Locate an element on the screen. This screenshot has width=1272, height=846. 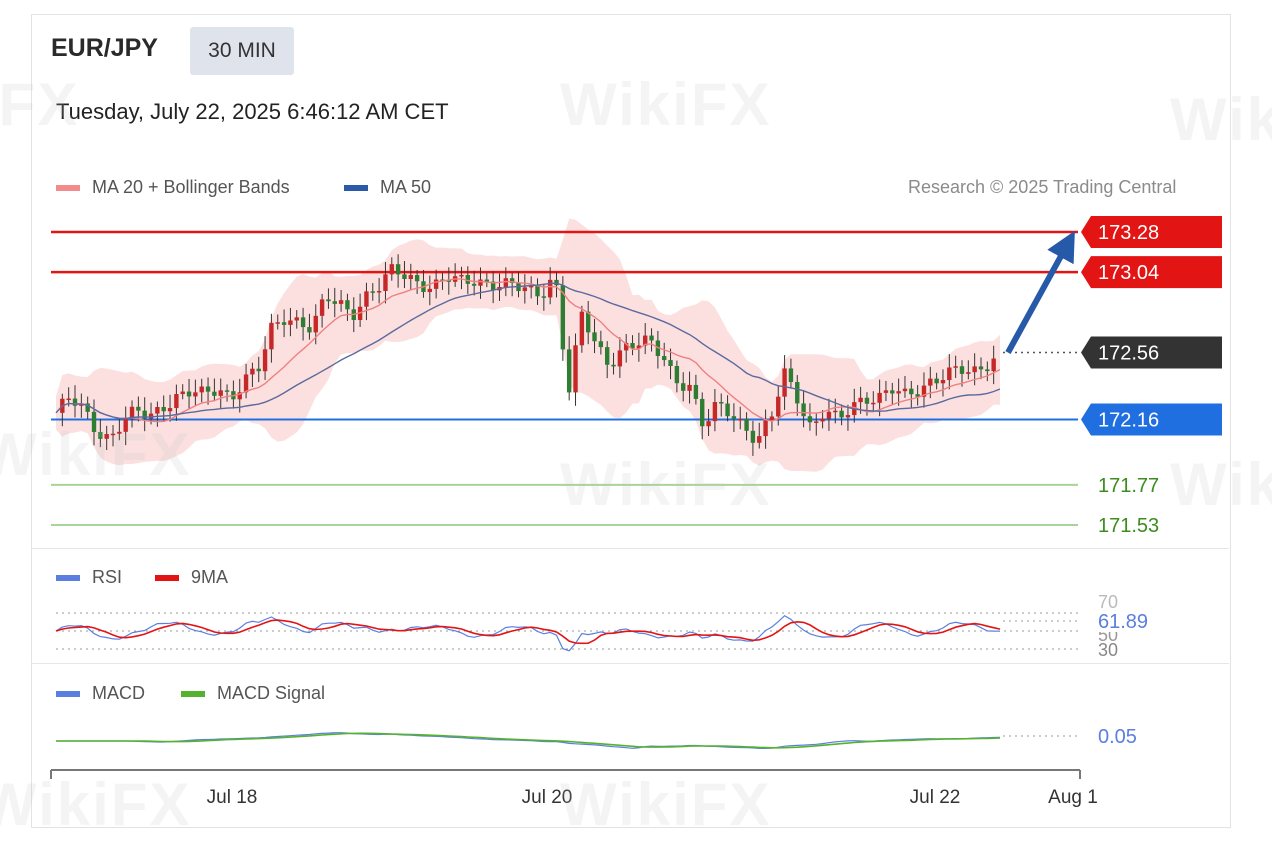
ma9-swatch is located at coordinates (167, 577).